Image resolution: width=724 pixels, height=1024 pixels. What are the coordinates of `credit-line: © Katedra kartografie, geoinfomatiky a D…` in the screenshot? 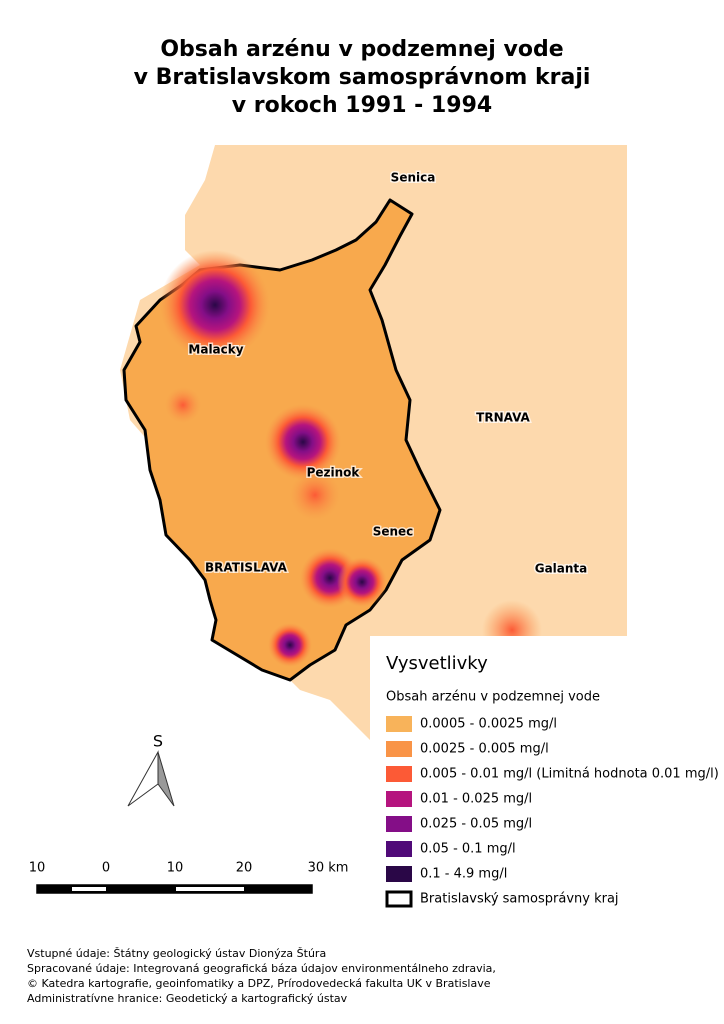 It's located at (259, 983).